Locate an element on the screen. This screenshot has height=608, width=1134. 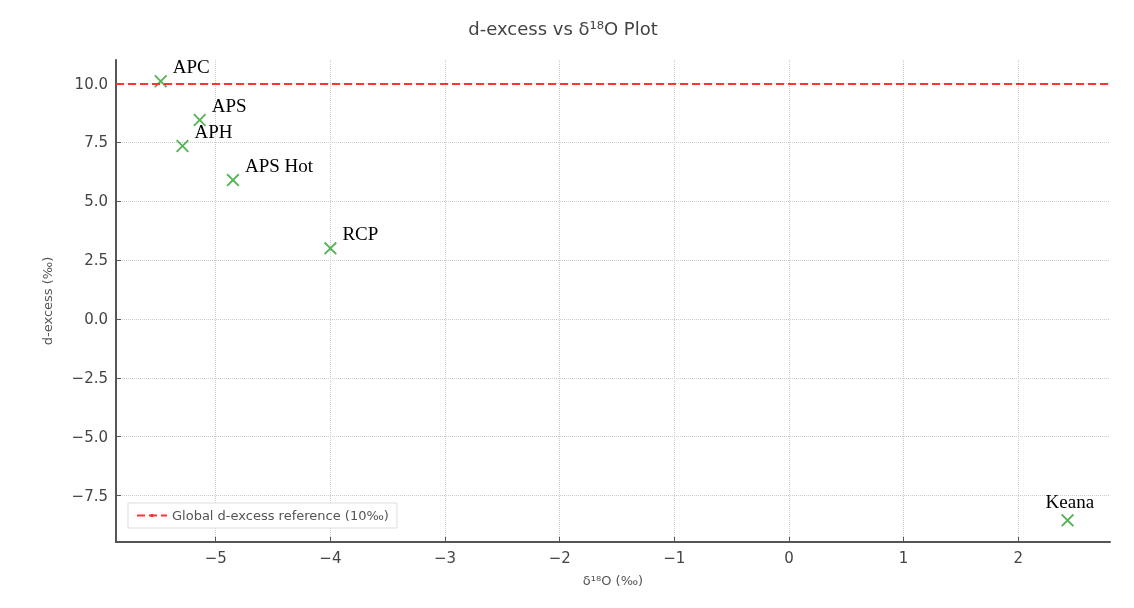
annotation: APC is located at coordinates (191, 67).